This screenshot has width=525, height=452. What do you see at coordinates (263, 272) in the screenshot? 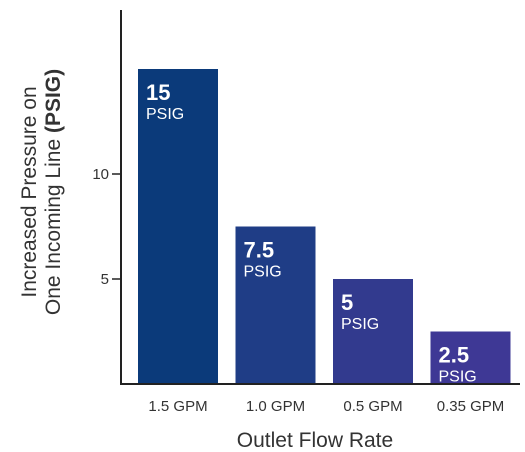
I see `bar-unit-label-1: PSIG` at bounding box center [263, 272].